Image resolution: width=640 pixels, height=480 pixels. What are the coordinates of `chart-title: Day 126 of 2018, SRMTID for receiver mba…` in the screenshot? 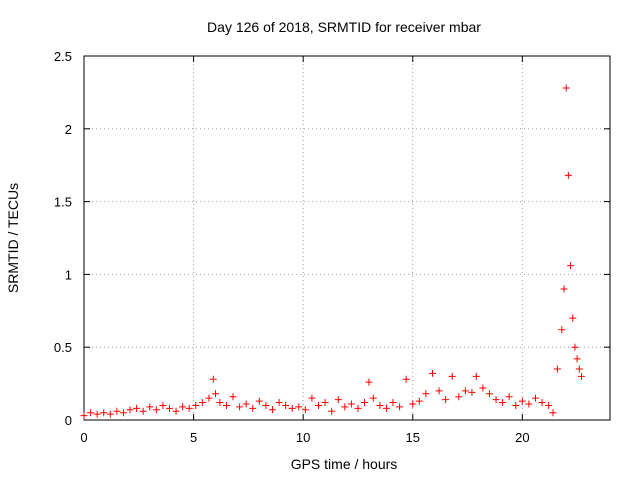 It's located at (344, 27).